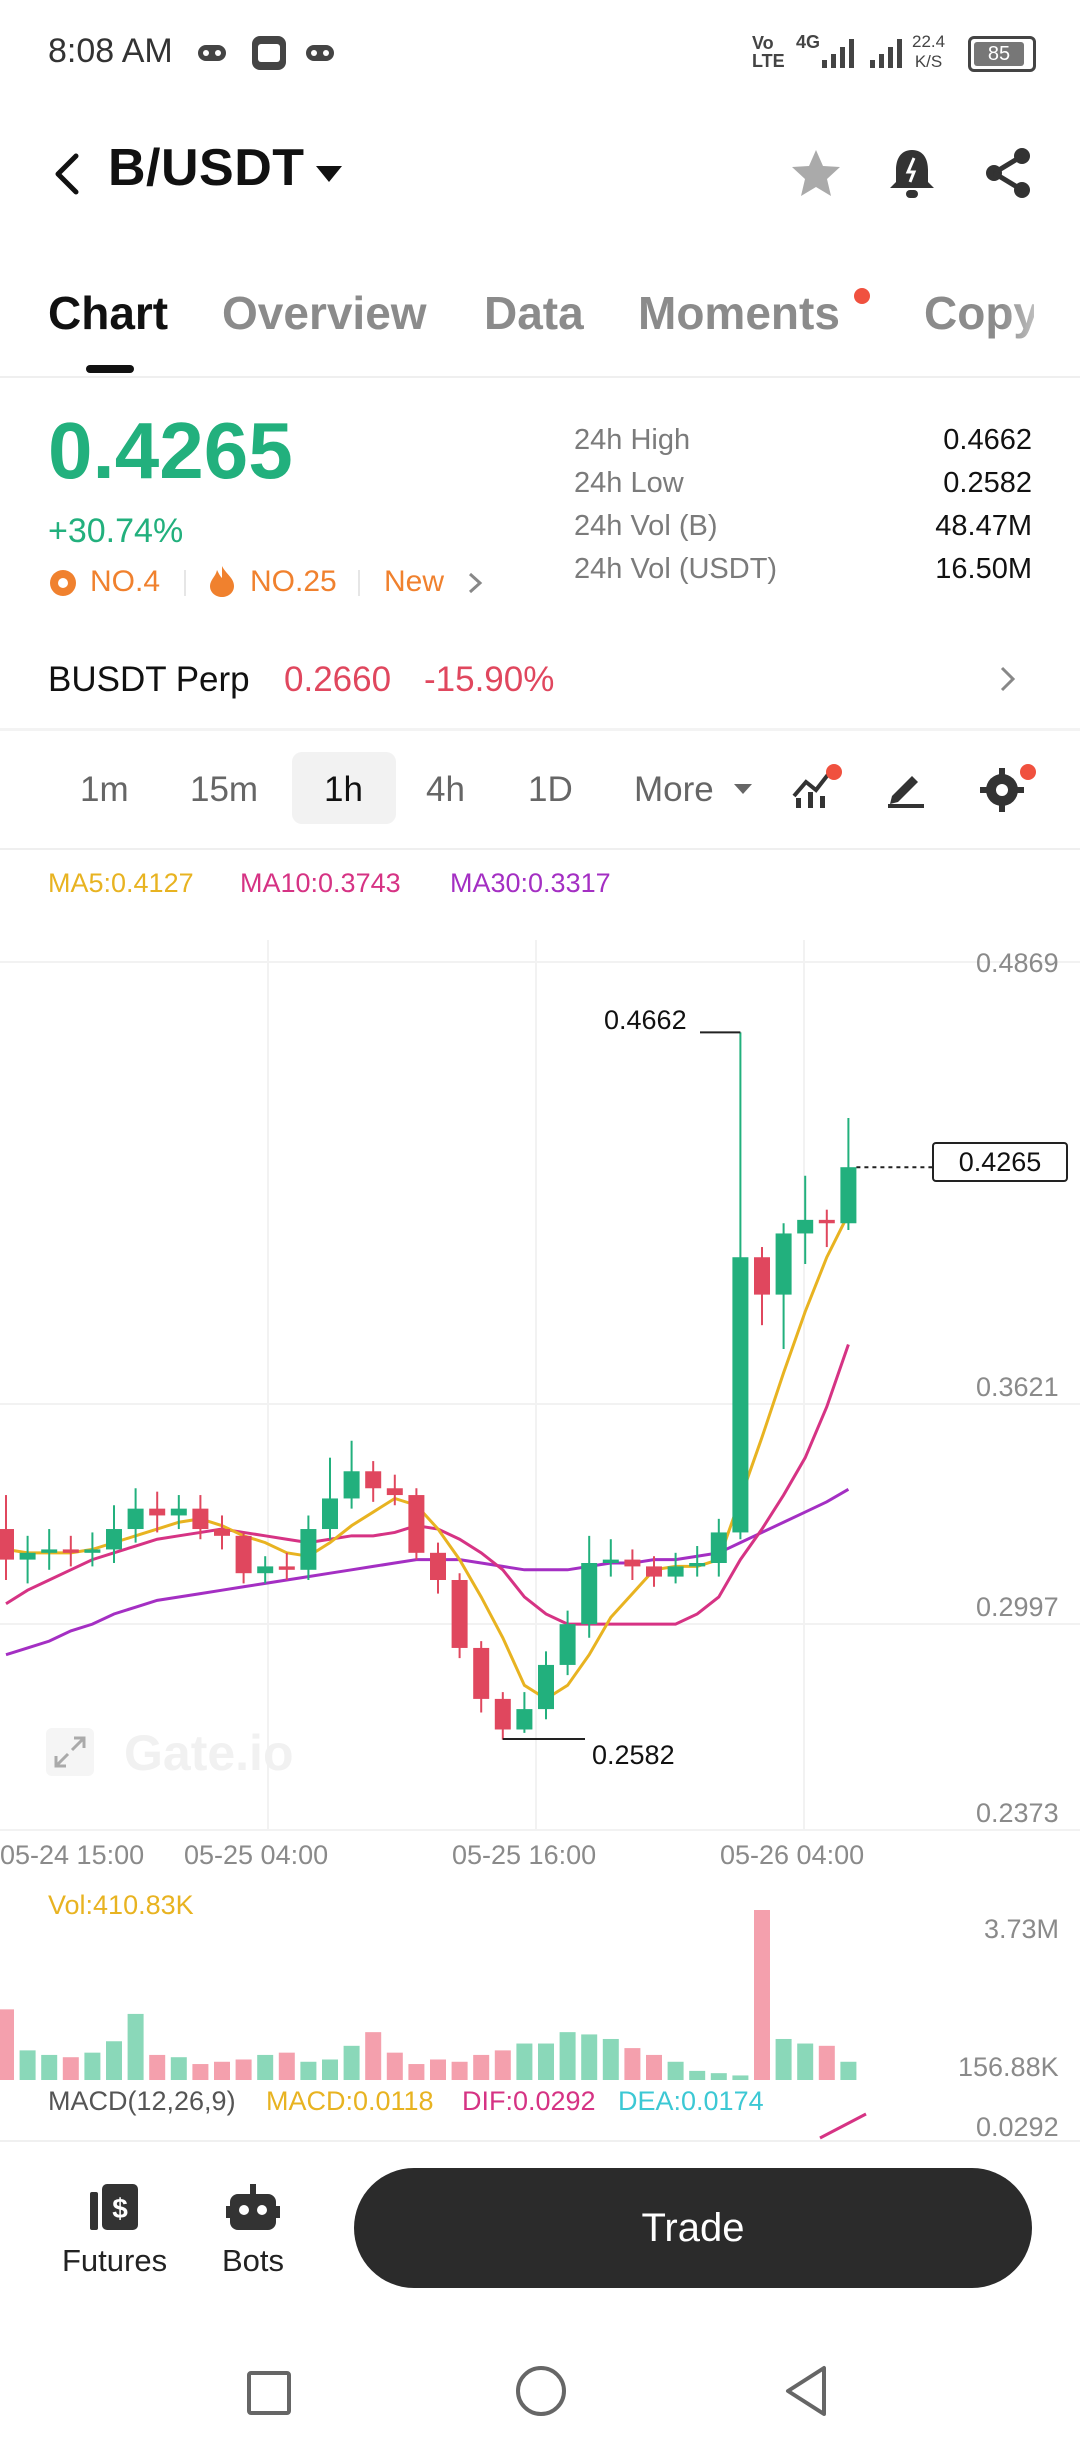 This screenshot has width=1080, height=2460. I want to click on ma5-legend: MA5:0.4127, so click(121, 883).